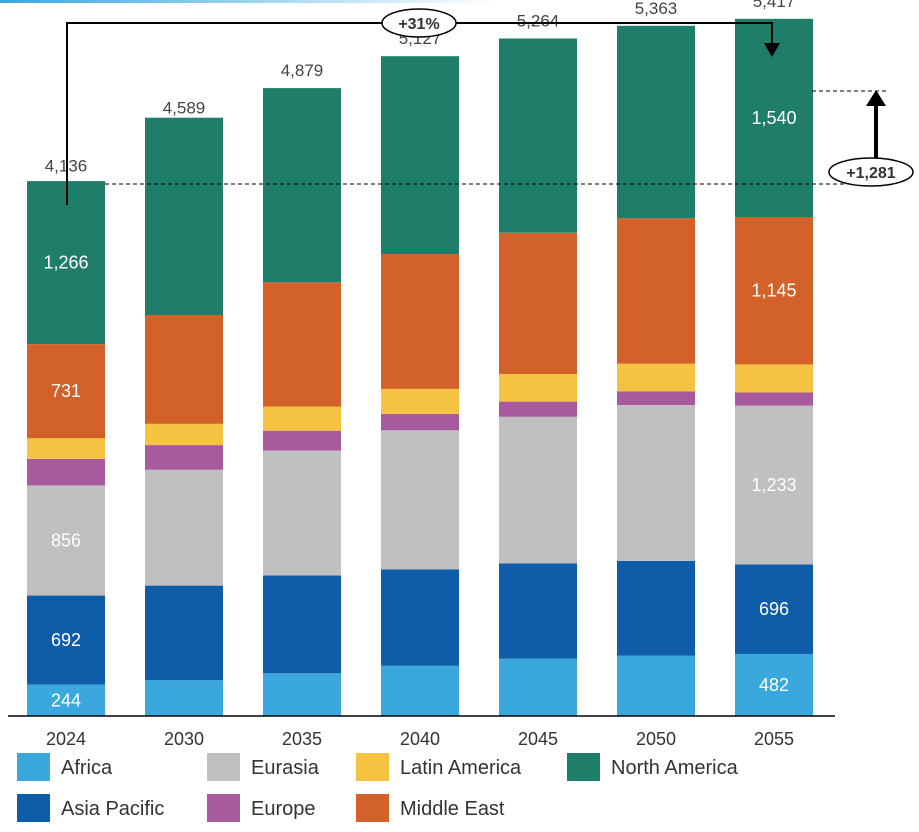  What do you see at coordinates (876, 98) in the screenshot?
I see `growth-up-arrowhead` at bounding box center [876, 98].